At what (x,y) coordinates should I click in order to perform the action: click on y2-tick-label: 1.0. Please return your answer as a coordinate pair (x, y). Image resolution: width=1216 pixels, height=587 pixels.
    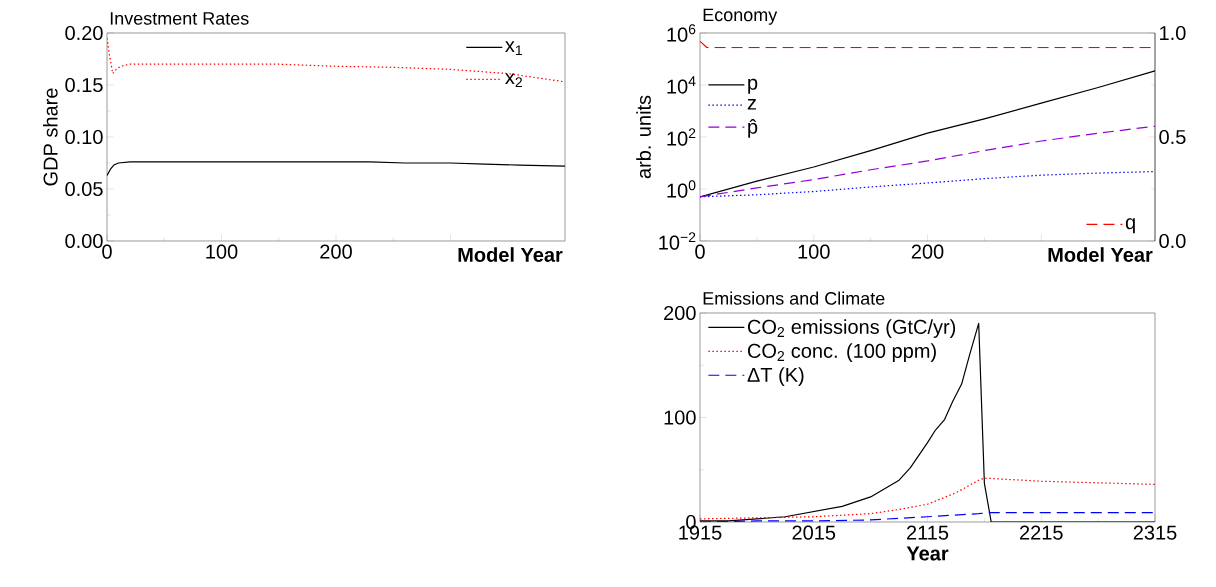
    Looking at the image, I should click on (1173, 33).